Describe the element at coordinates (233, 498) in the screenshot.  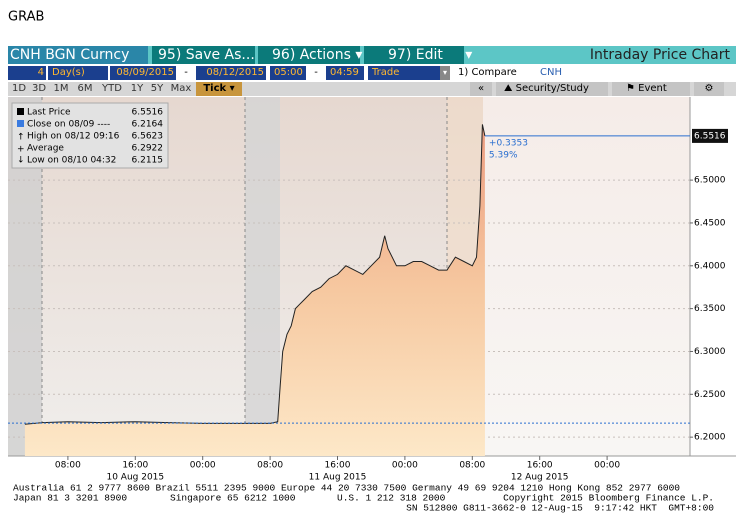
I see `footer-text: Singapore 65 6212 1000` at that location.